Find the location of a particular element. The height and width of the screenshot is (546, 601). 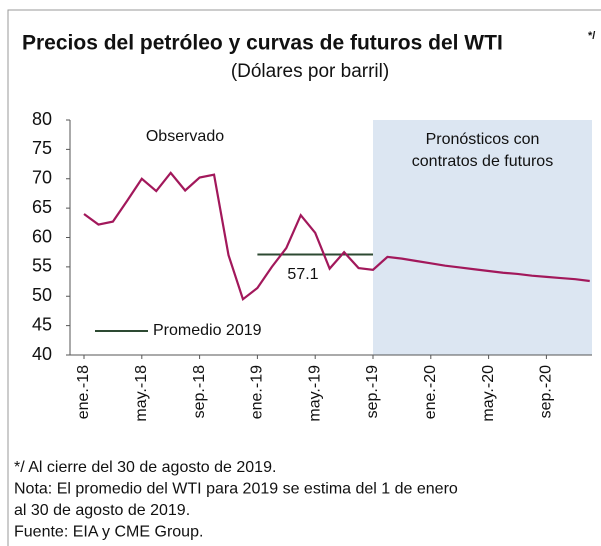

y-tick-label: 60 is located at coordinates (42, 236).